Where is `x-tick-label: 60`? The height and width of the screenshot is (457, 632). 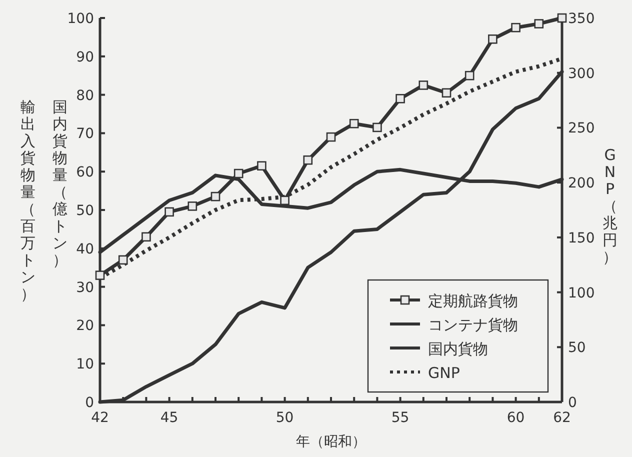 x-tick-label: 60 is located at coordinates (515, 418).